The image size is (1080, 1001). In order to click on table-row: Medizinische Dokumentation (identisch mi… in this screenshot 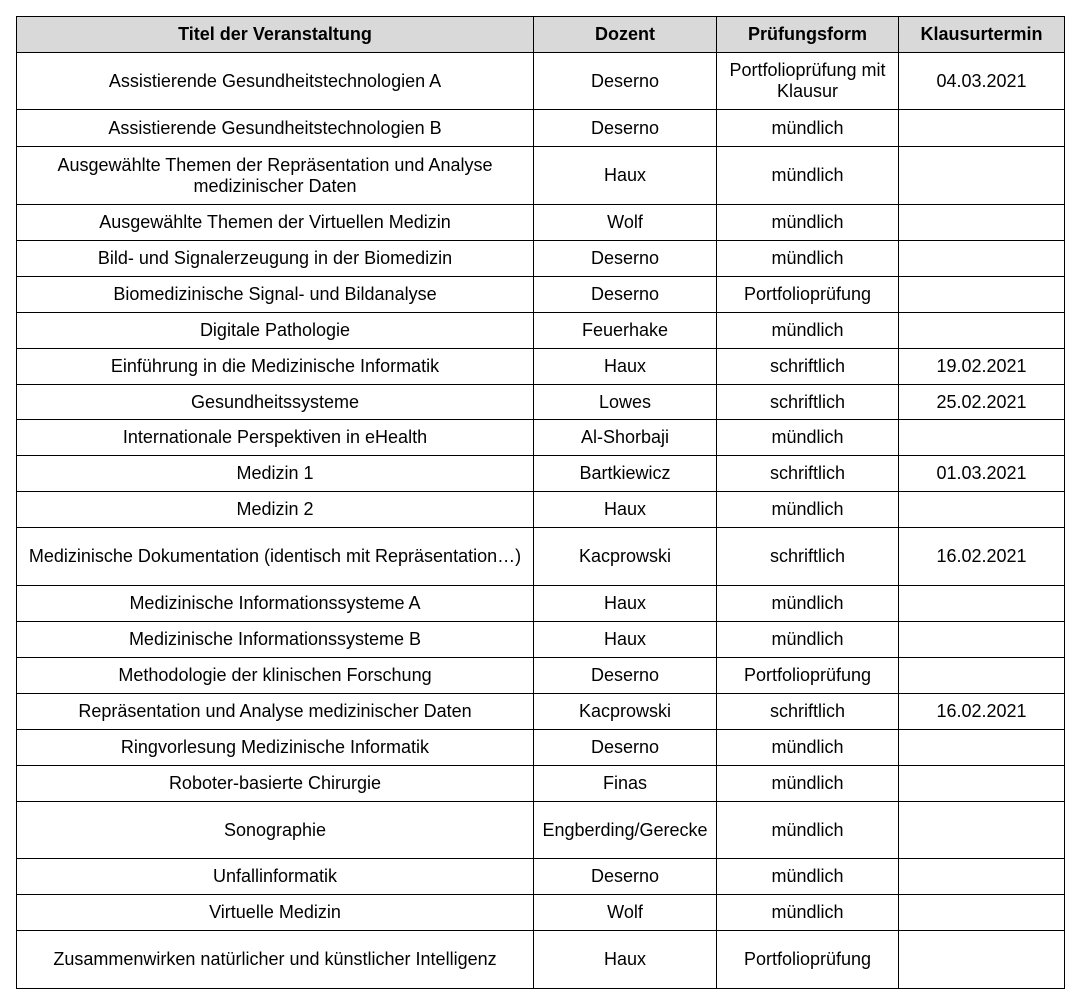, I will do `click(540, 556)`.